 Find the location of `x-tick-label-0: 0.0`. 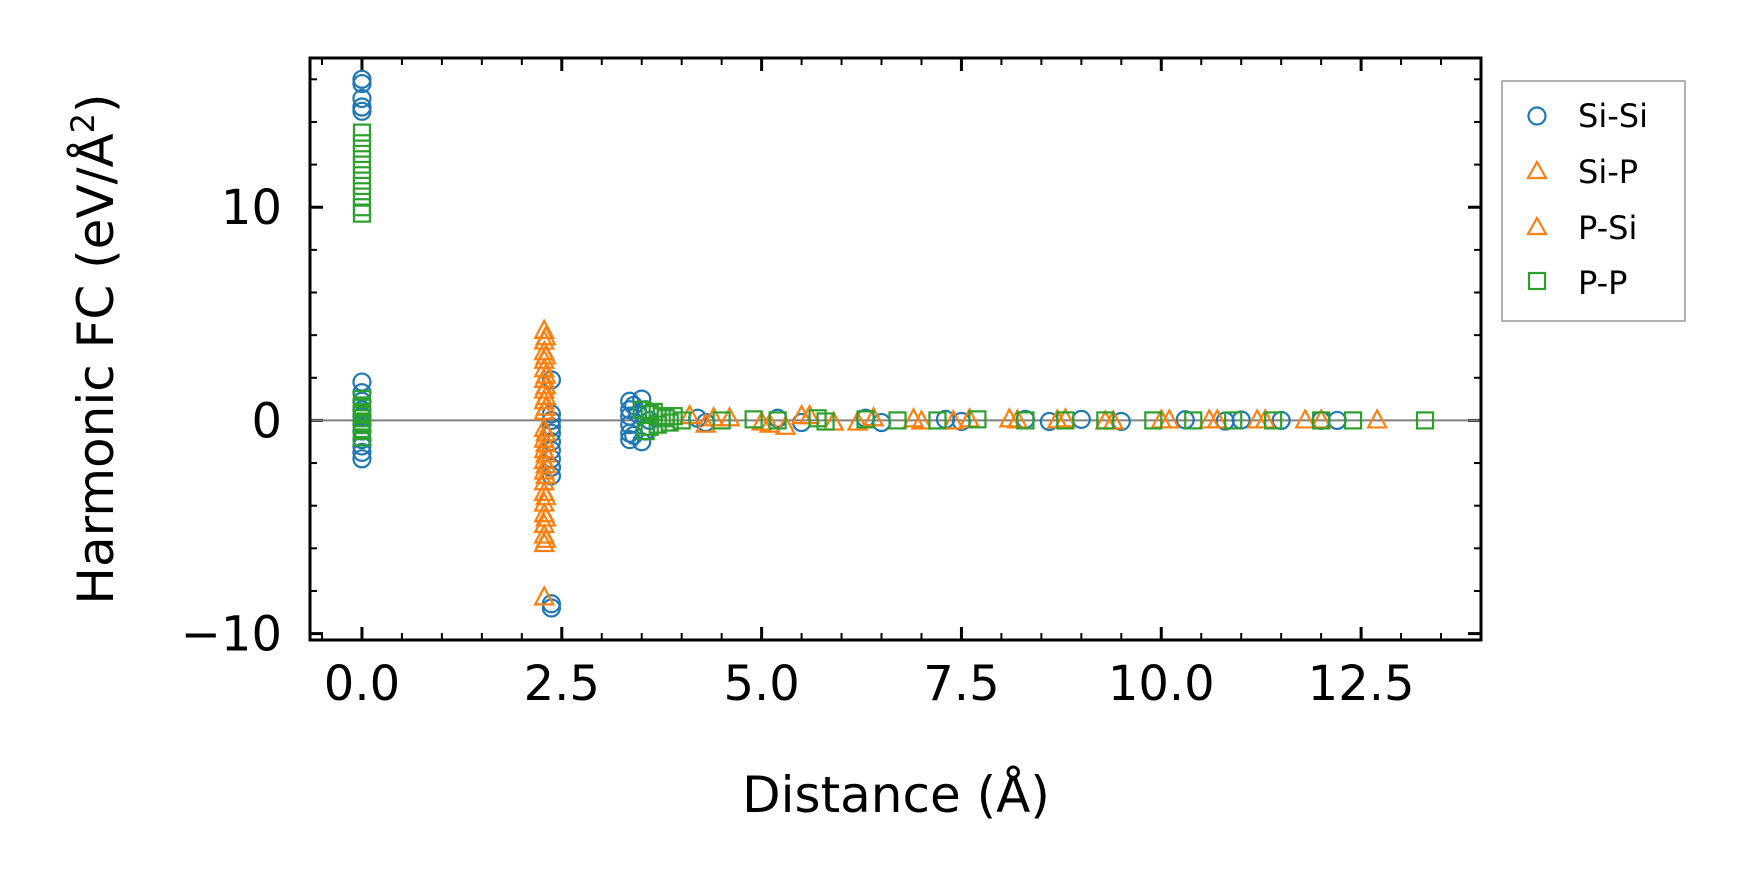

x-tick-label-0: 0.0 is located at coordinates (362, 684).